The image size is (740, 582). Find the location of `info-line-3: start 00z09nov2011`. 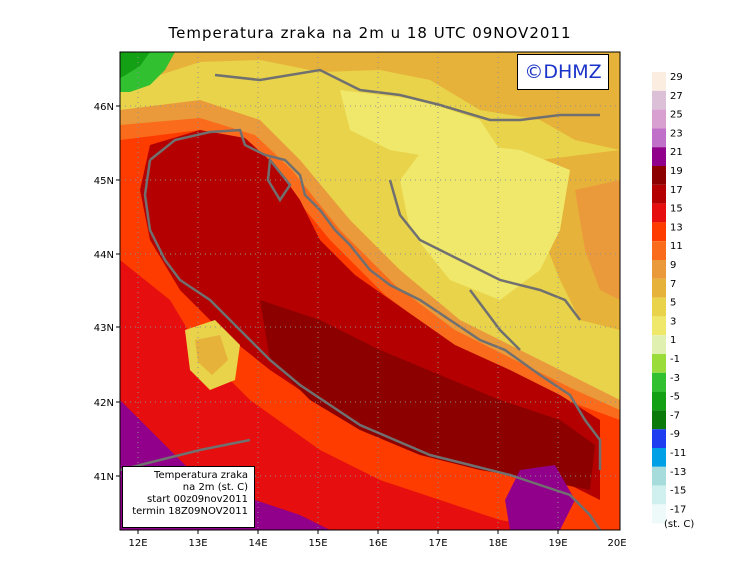

info-line-3: start 00z09nov2011 is located at coordinates (197, 499).